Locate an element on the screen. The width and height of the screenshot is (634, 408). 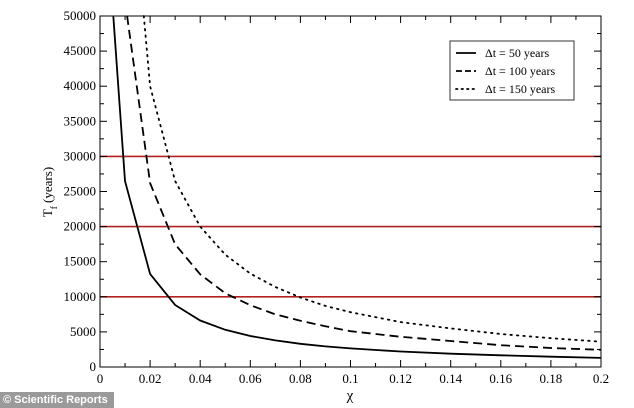
x-tick-label: 0.14 is located at coordinates (450, 378).